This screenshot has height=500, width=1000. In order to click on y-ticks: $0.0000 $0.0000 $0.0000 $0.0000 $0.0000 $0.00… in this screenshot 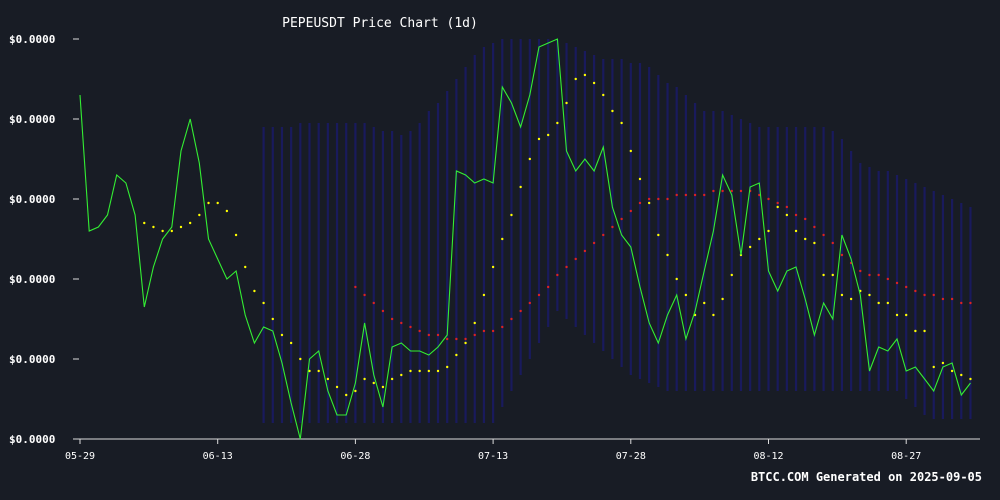, I will do `click(44, 239)`.